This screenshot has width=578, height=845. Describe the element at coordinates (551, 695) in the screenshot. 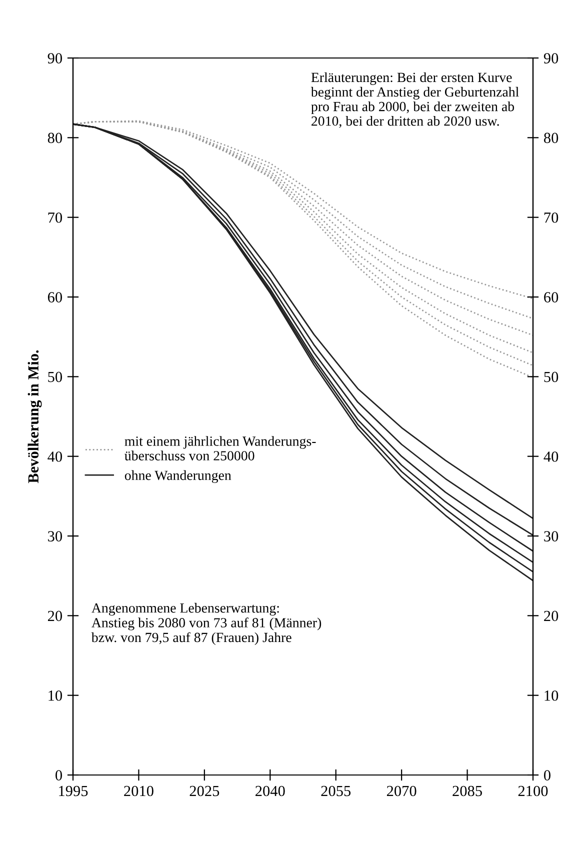

I see `y2-tick-label: 10` at that location.